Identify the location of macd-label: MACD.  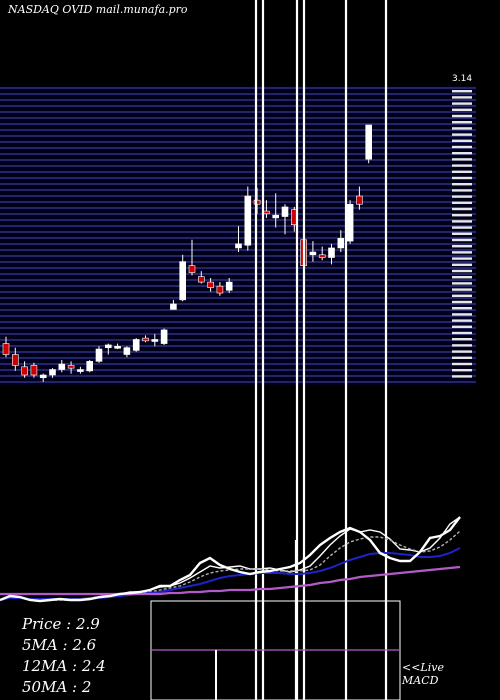
(420, 680).